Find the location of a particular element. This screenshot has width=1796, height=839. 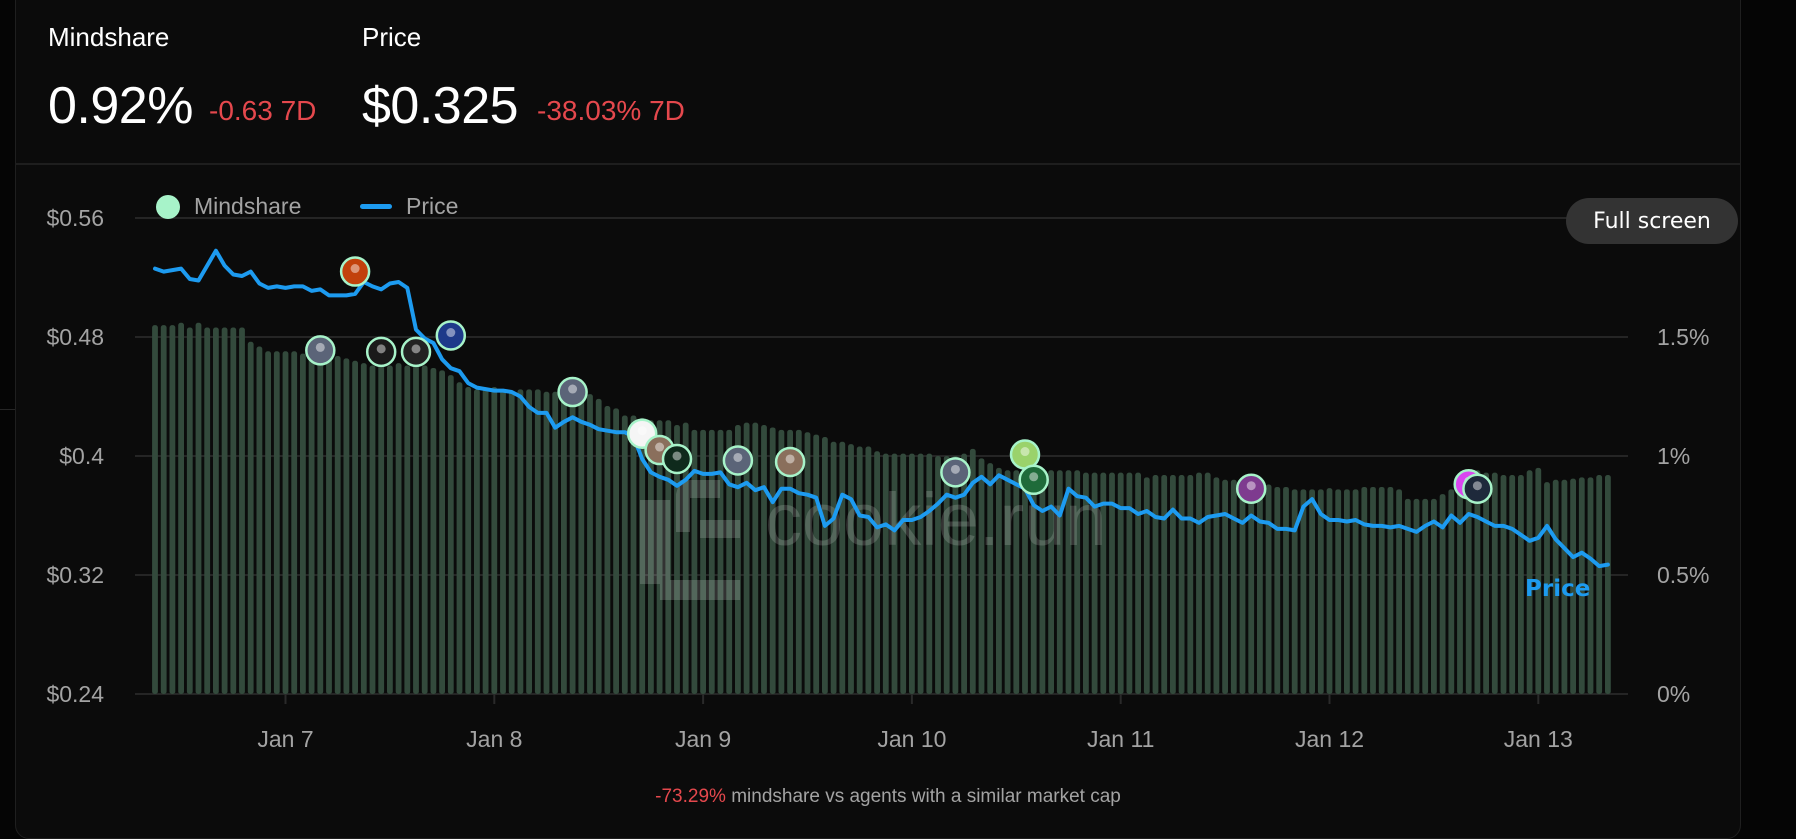

legend-price: Price is located at coordinates (409, 206).